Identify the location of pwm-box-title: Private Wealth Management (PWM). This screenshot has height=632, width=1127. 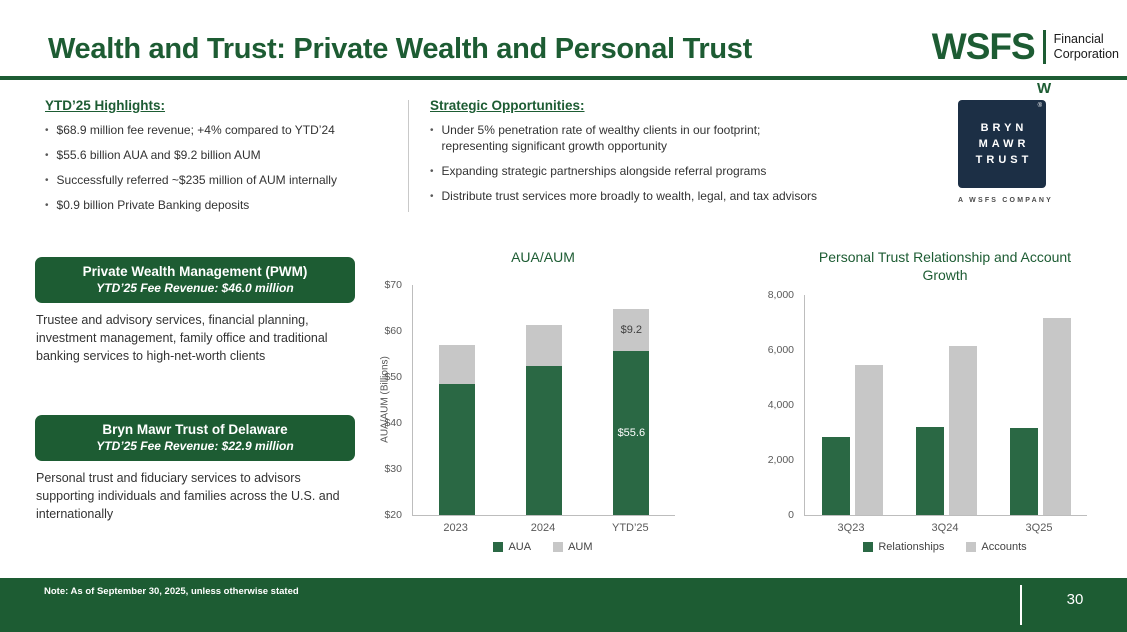
(195, 272).